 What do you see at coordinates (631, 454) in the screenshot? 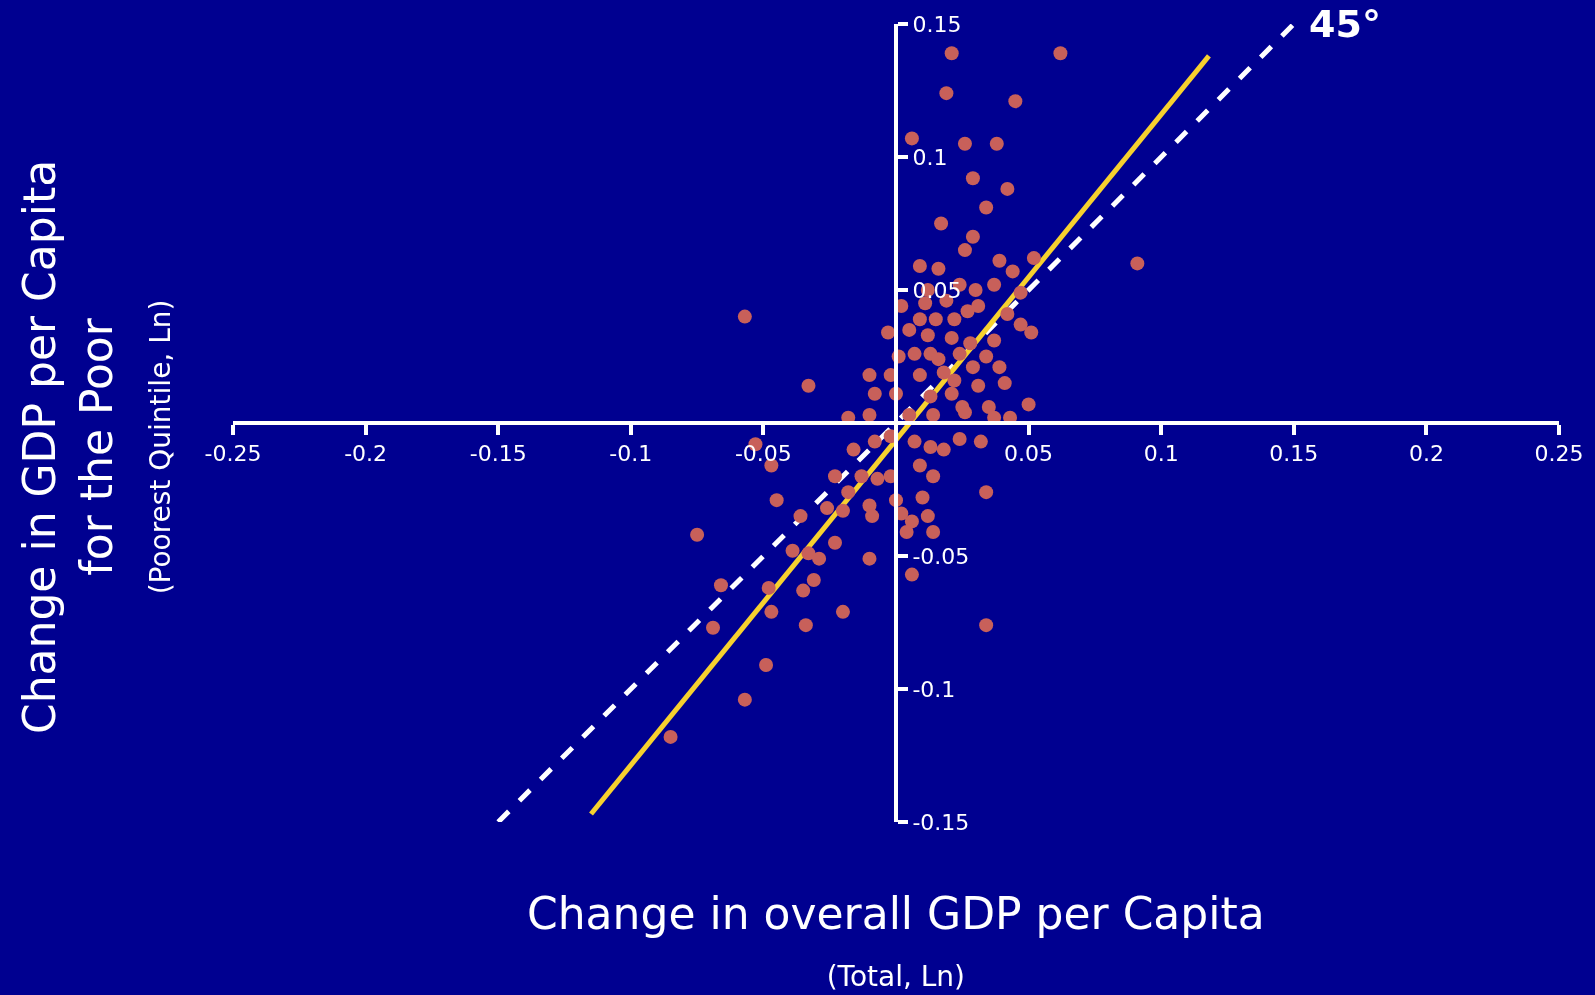
I see `x-tick-label: -0.1` at bounding box center [631, 454].